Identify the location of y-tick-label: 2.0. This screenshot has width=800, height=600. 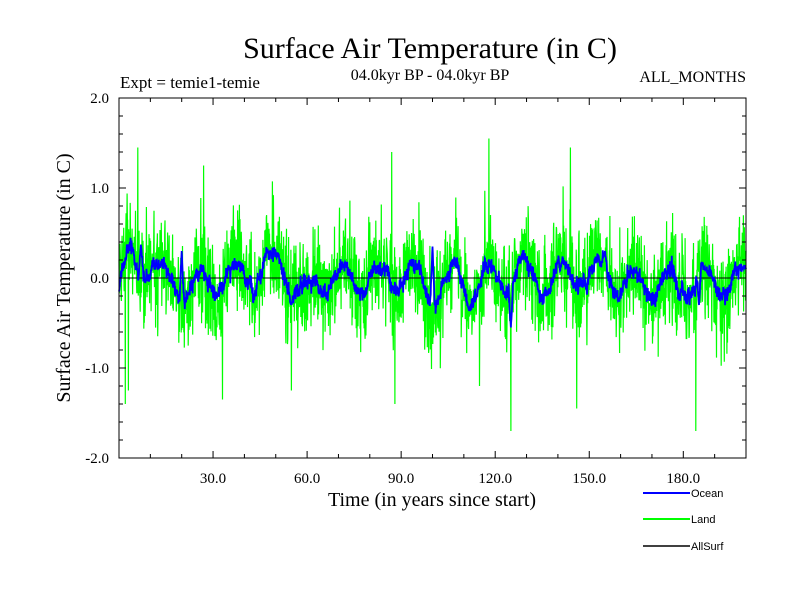
(99, 99).